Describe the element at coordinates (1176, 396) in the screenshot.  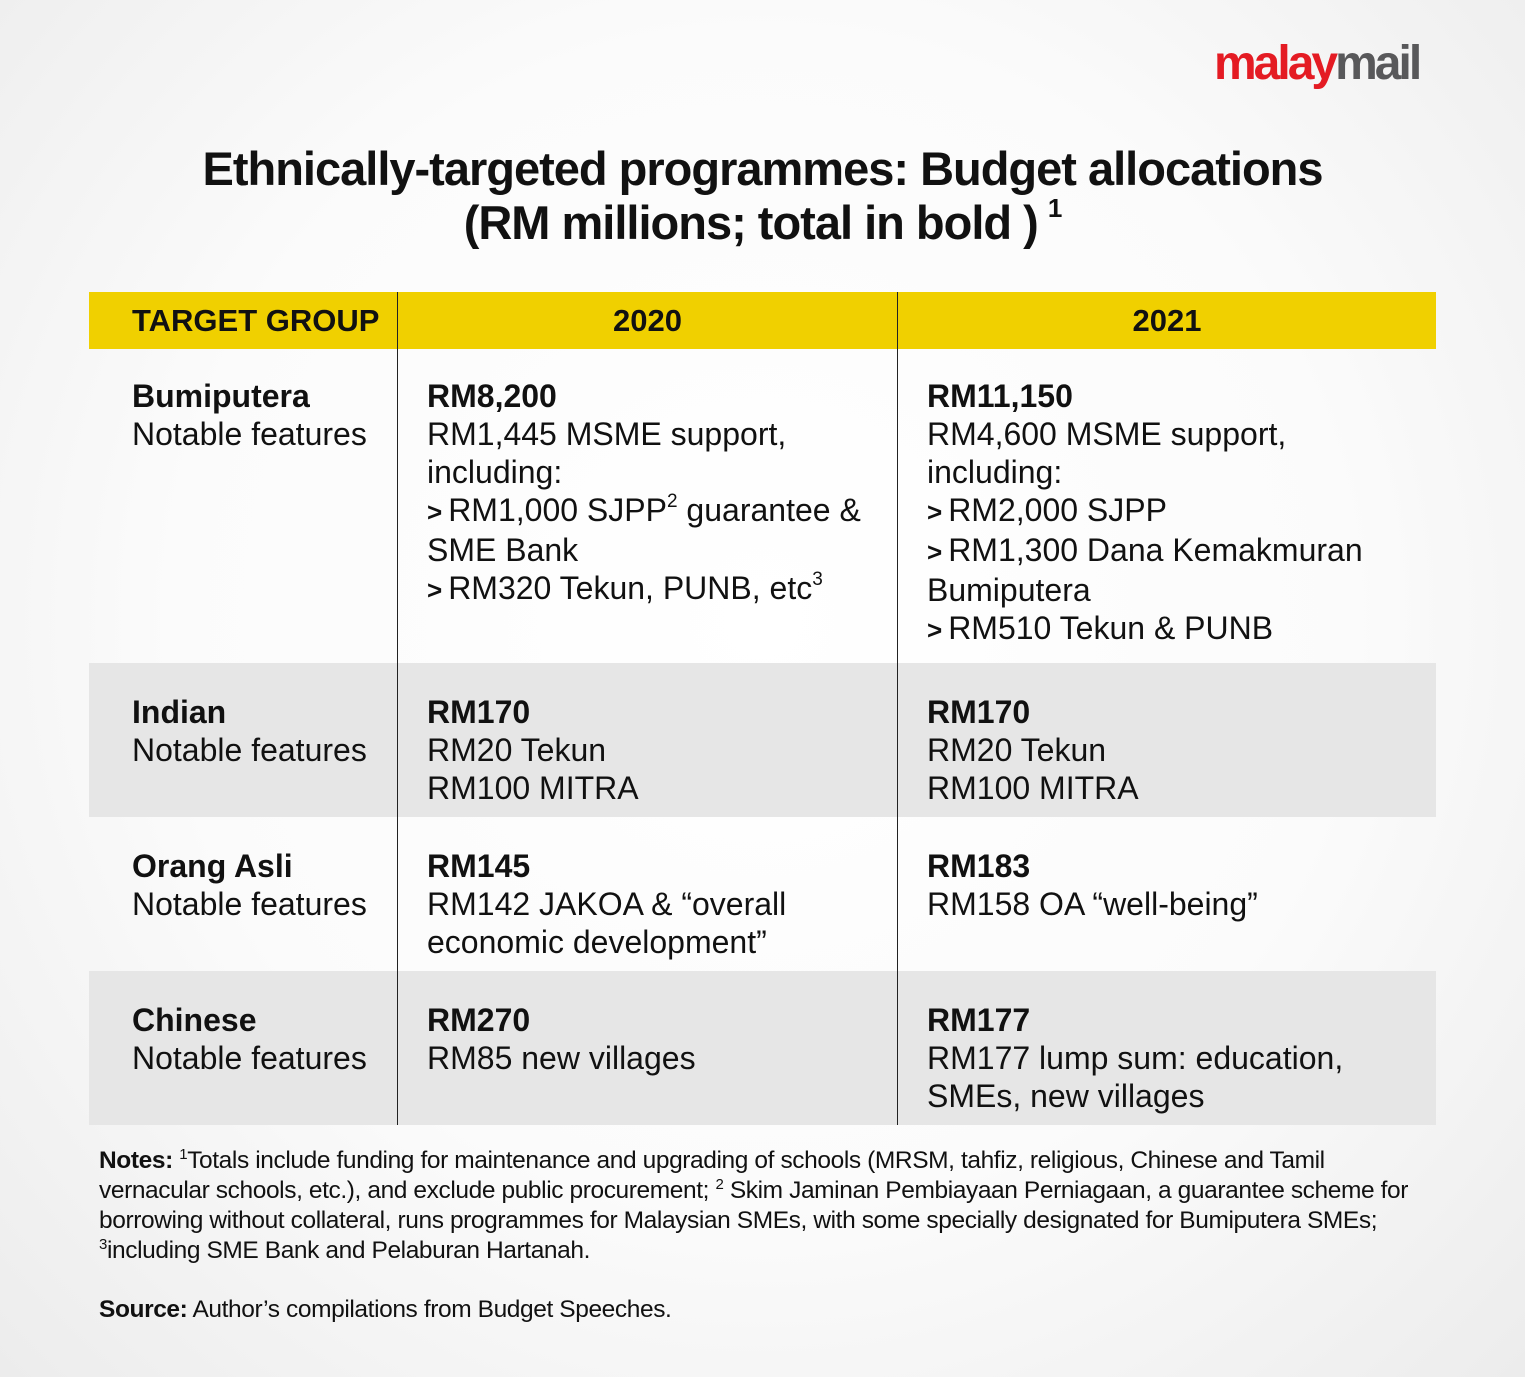
I see `total-amount: RM11,150` at that location.